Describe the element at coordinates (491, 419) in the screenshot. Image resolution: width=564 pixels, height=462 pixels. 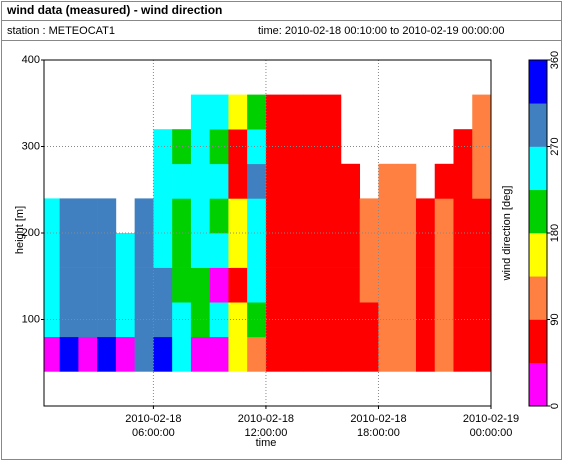
I see `x-tick-label: 2010-02-19` at that location.